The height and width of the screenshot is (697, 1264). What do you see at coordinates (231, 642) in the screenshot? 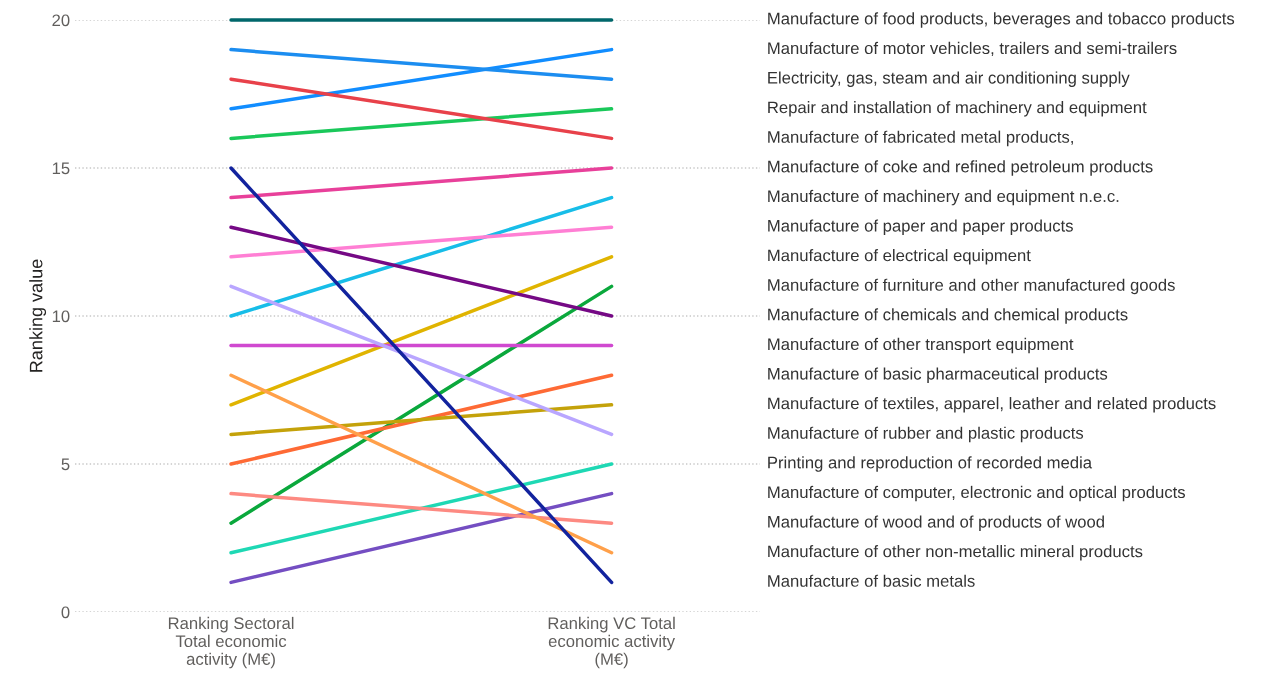
I see `x-tick-label: Ranking Sectoral Total economic activity (M€)` at bounding box center [231, 642].